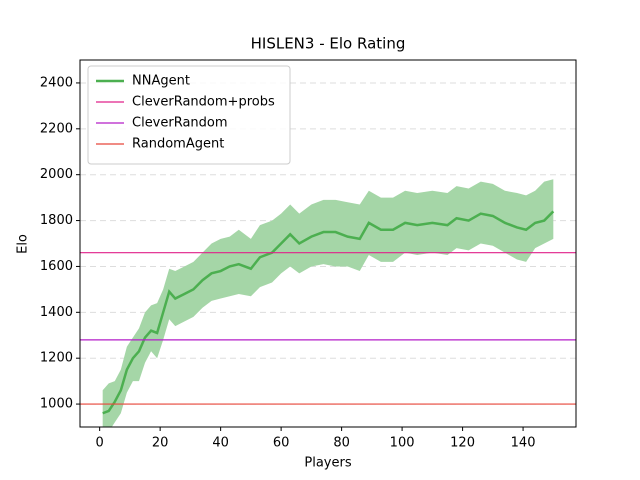 The image size is (640, 480). I want to click on x-tick-label: 100, so click(402, 443).